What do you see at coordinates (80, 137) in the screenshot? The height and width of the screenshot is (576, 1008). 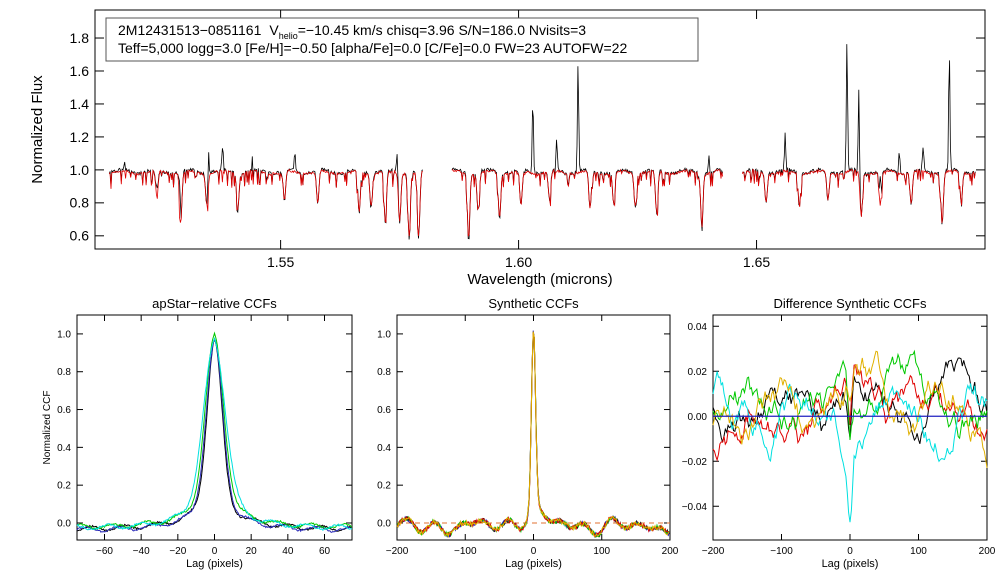 I see `y-tick-label: 1.2` at bounding box center [80, 137].